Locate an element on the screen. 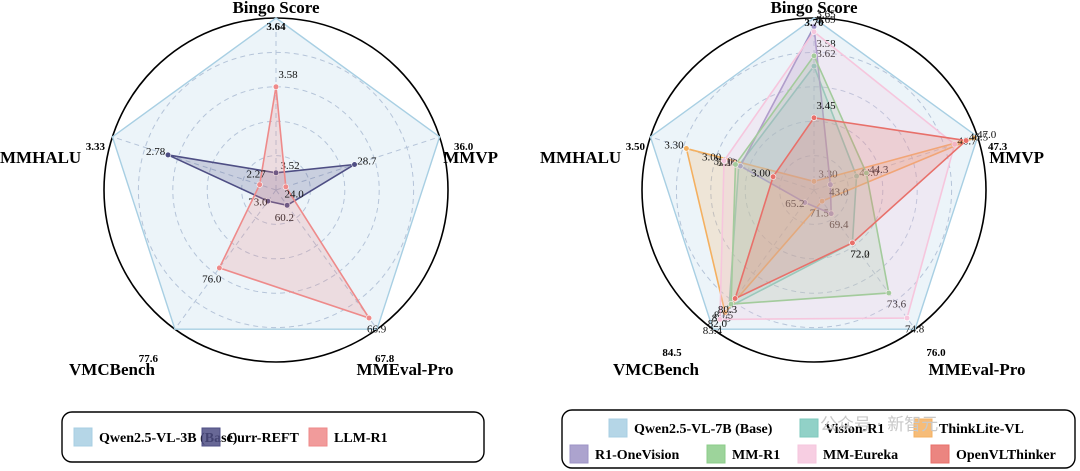  series-curr-reft: 3.52 28.760.273.02.78 is located at coordinates (261, 185).